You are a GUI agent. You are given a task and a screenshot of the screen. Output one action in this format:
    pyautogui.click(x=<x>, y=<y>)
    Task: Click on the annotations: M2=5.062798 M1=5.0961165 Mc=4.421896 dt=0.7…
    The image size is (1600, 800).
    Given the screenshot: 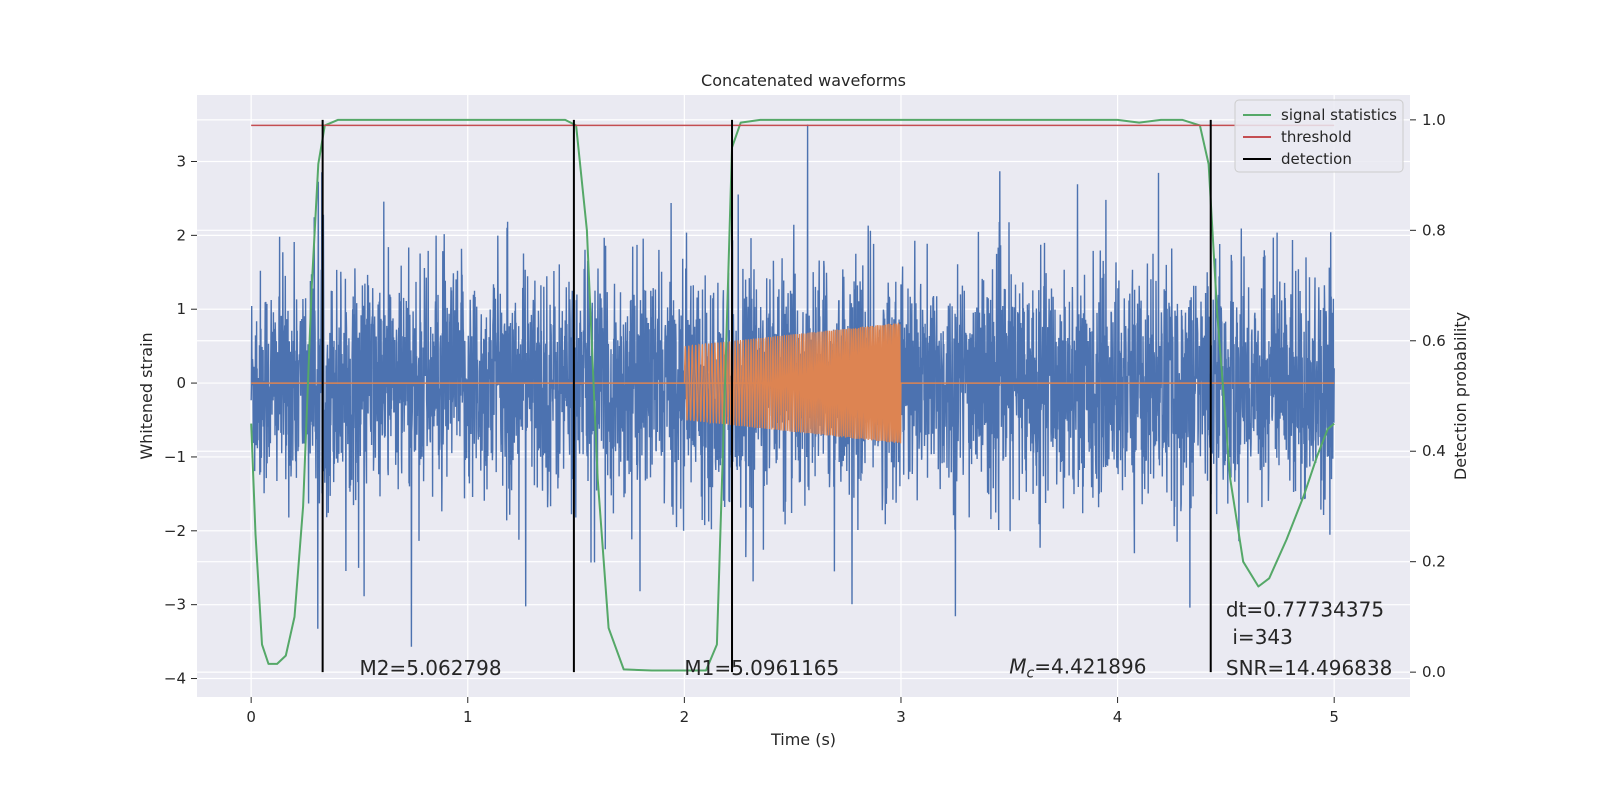 What is the action you would take?
    pyautogui.click(x=875, y=639)
    